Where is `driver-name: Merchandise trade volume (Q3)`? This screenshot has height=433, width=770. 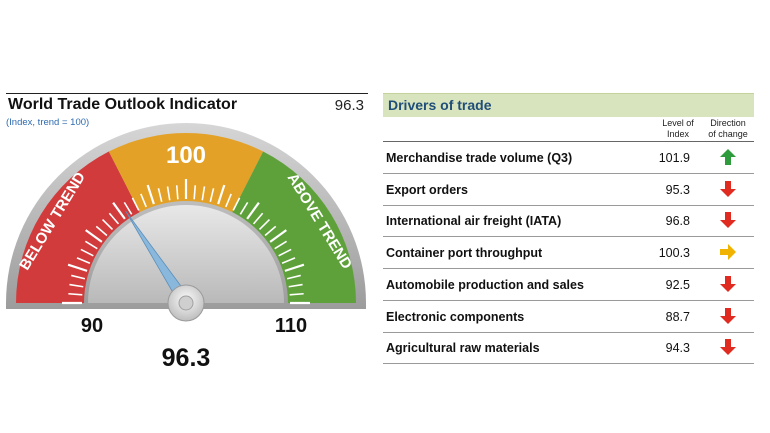
driver-name: Merchandise trade volume (Q3) is located at coordinates (479, 158).